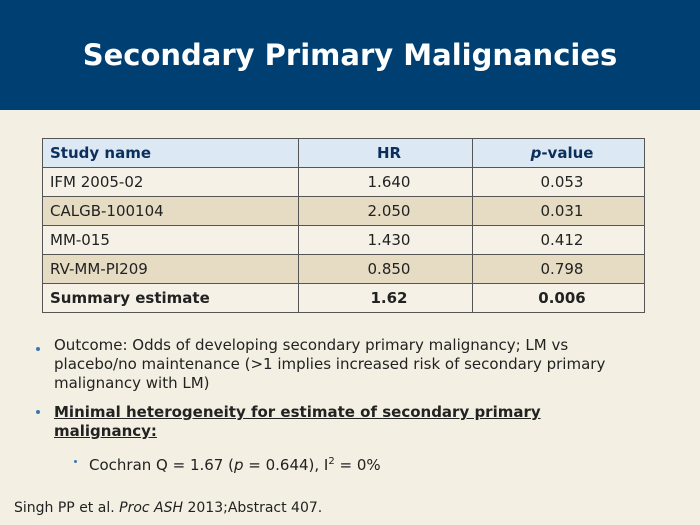  What do you see at coordinates (170, 211) in the screenshot?
I see `table-cell: CALGB-100104` at bounding box center [170, 211].